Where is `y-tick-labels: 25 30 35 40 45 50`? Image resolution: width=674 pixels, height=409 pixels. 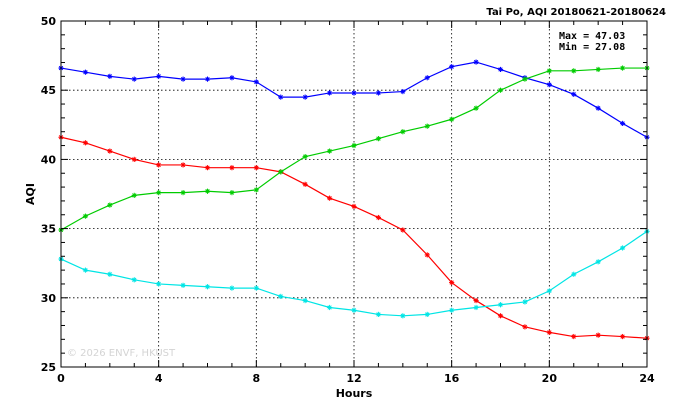
y-tick-labels: 25 30 35 40 45 50 is located at coordinates (49, 194).